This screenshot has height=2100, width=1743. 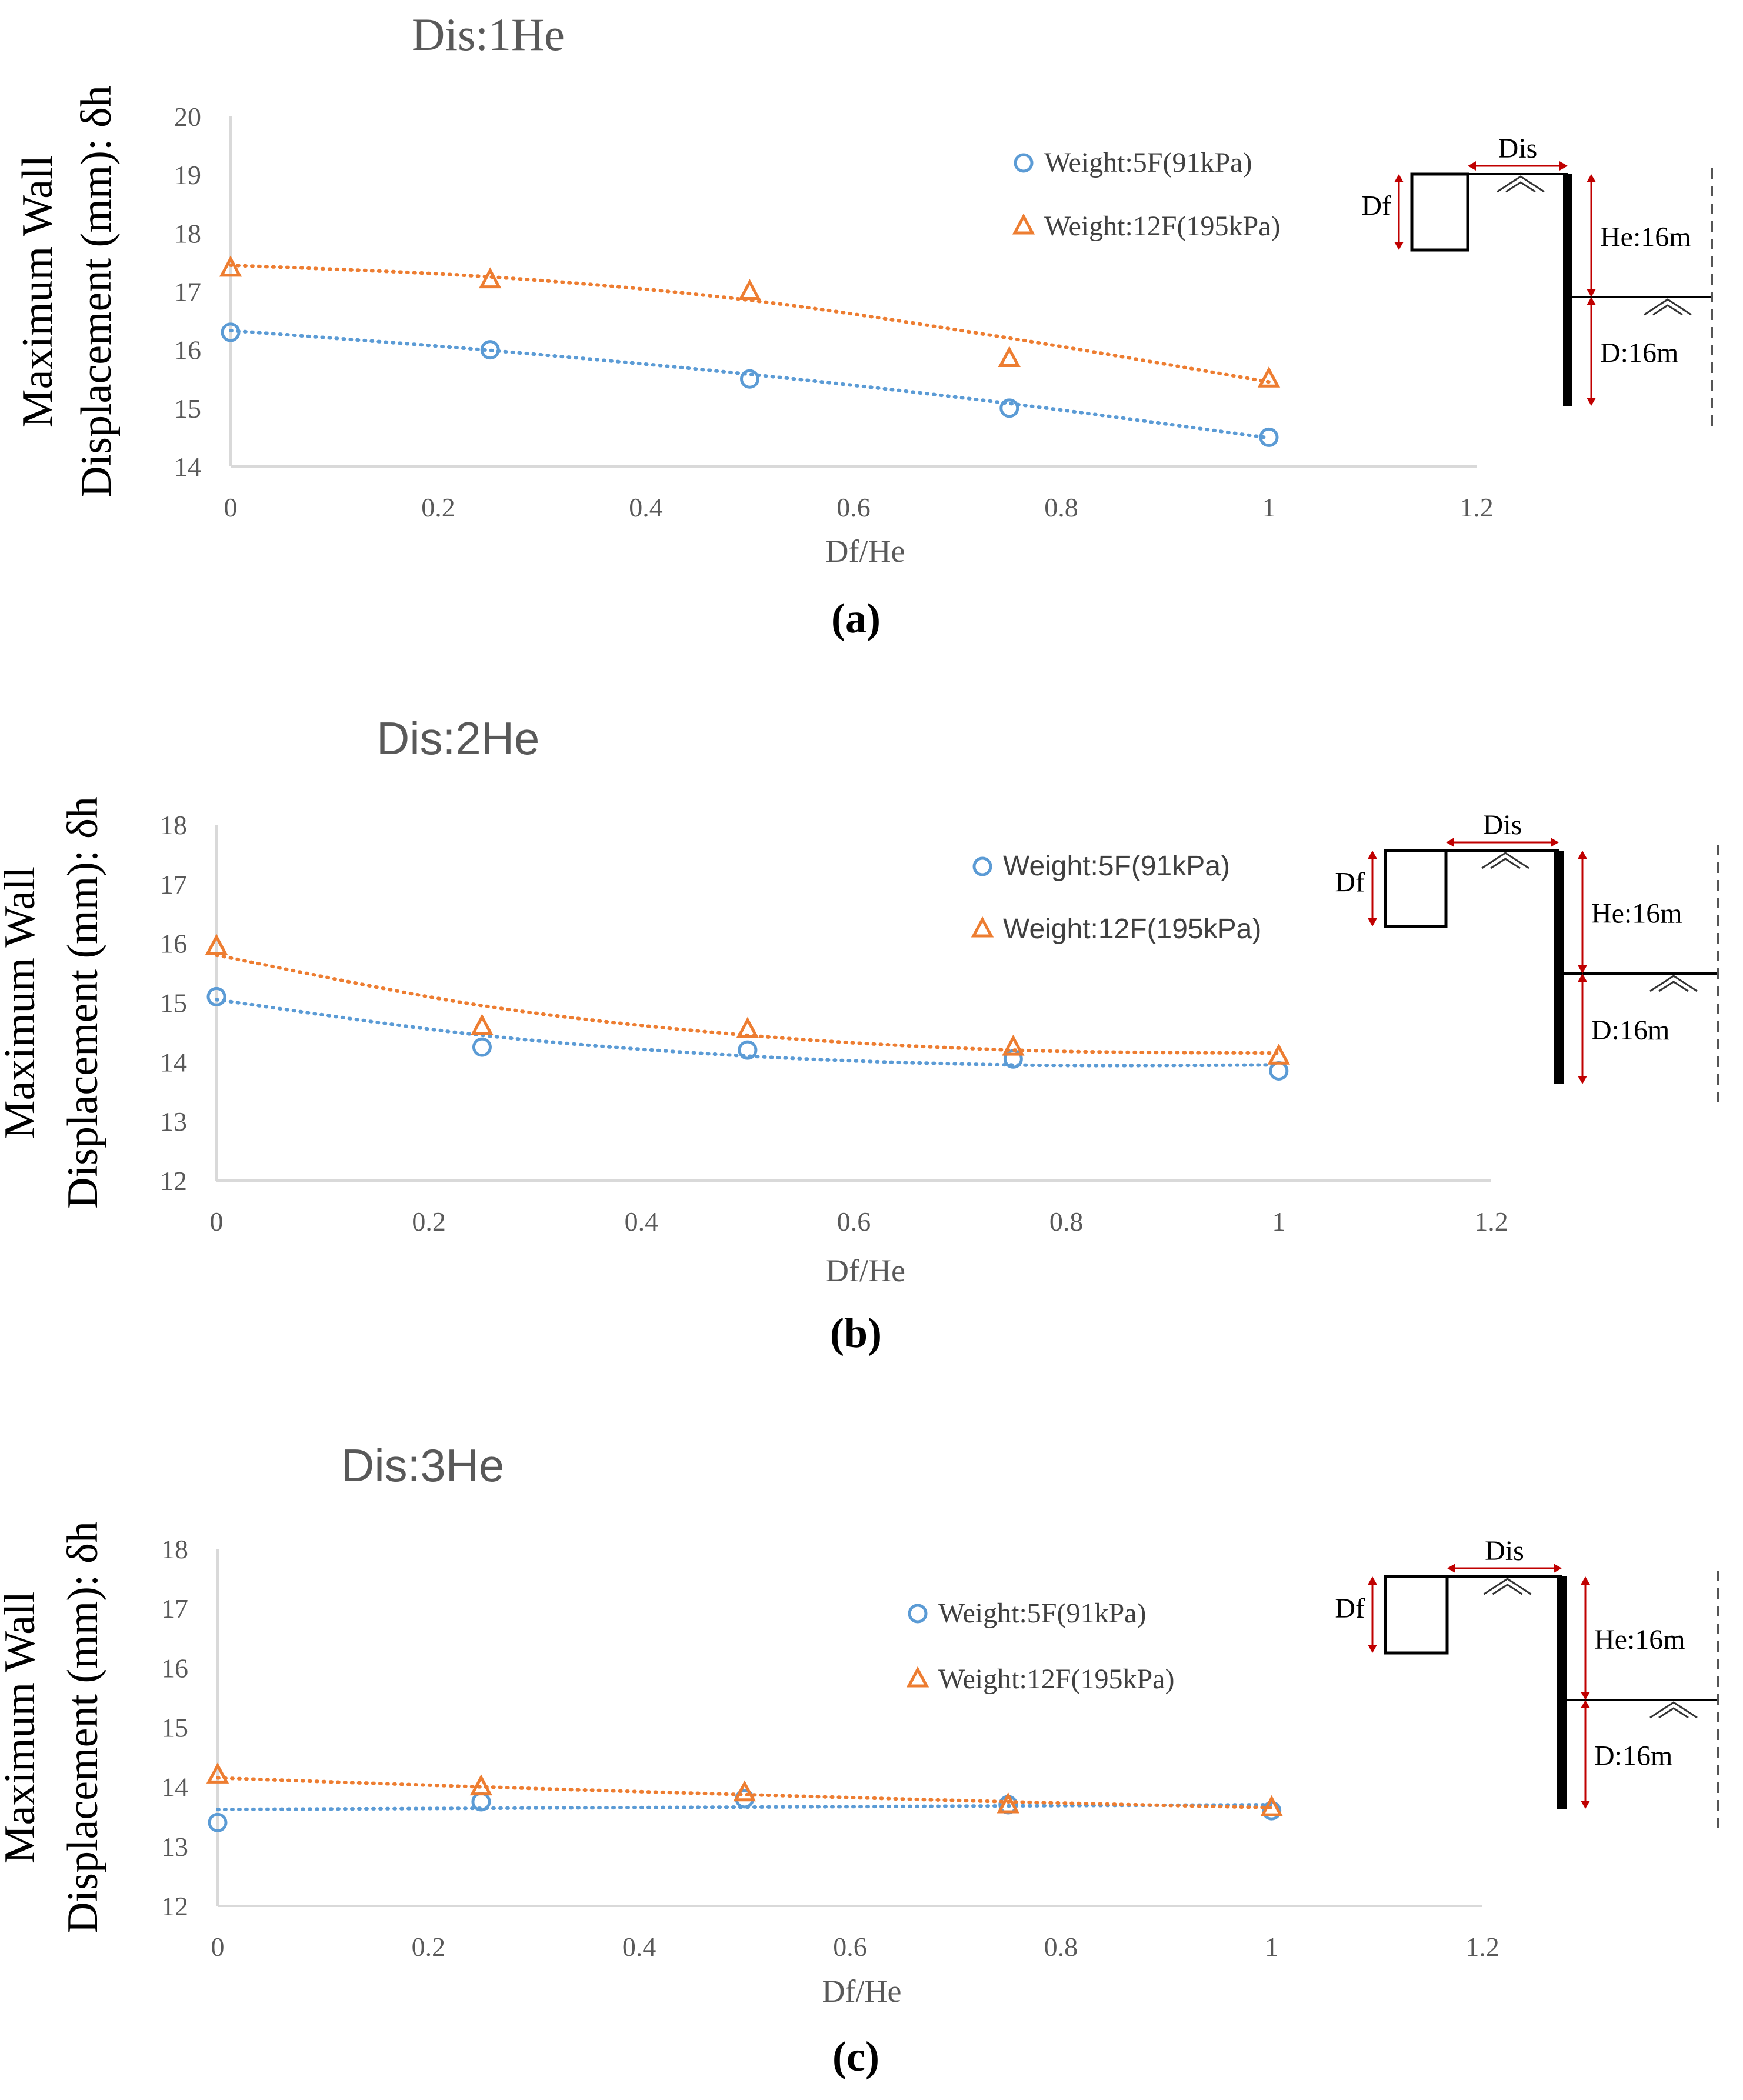 I want to click on y-tick-label: 14, so click(x=173, y=1062).